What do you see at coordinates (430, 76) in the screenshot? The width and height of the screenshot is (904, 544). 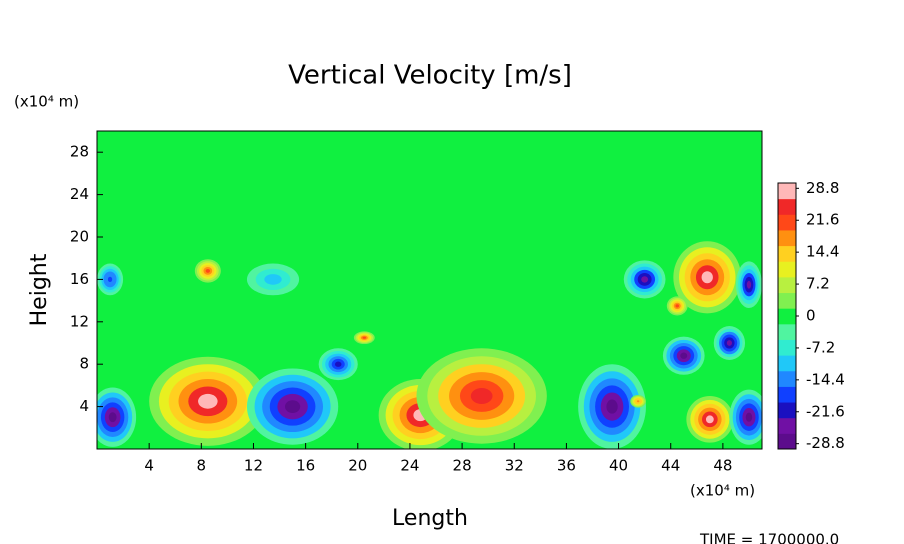 I see `chart-title: Vertical Velocity [m/s]` at bounding box center [430, 76].